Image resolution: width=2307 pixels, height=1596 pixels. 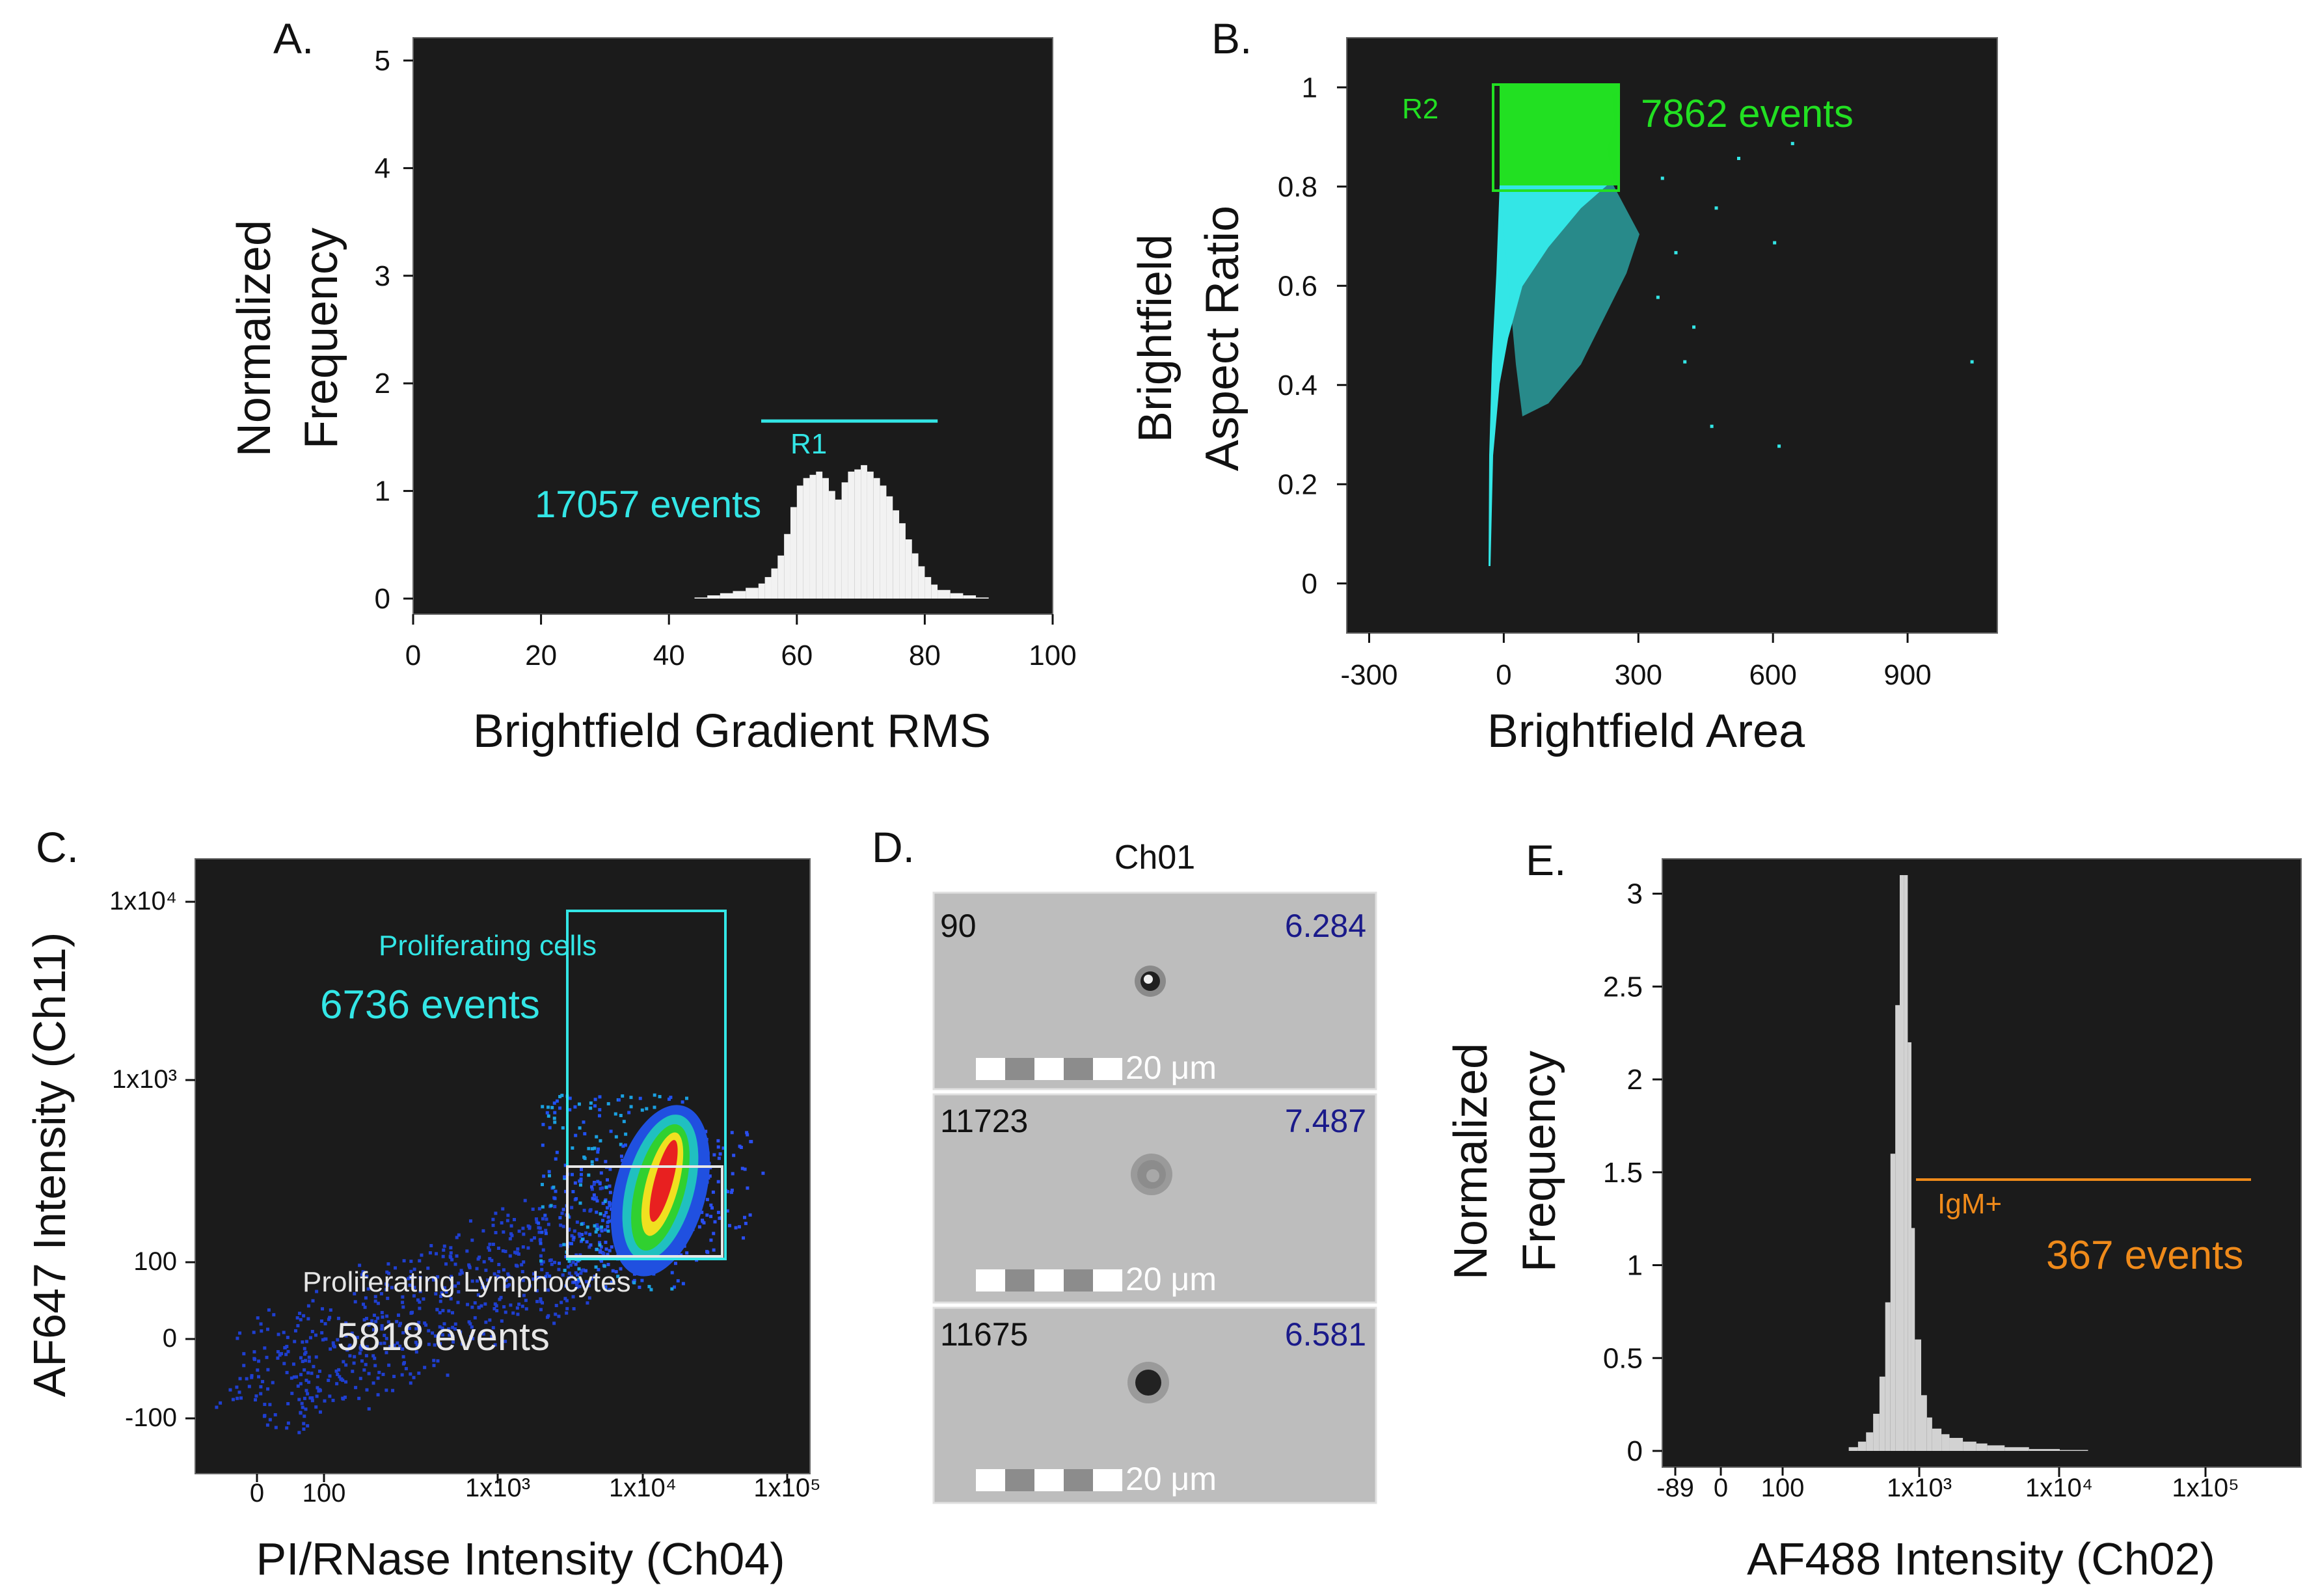 I want to click on y-tick-label: 1, so click(x=1310, y=87).